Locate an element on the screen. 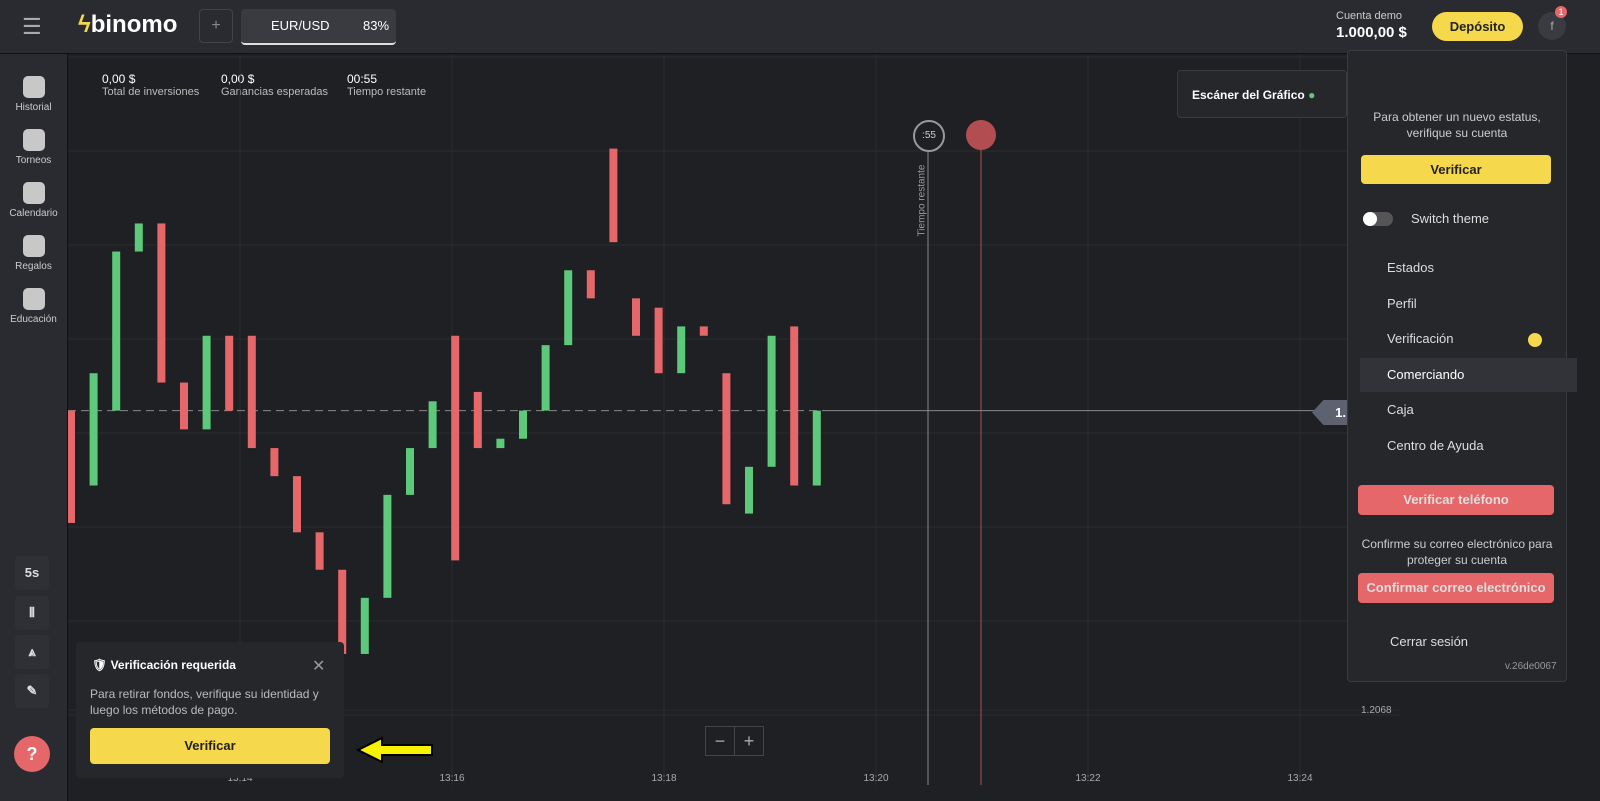  account-label: Cuenta demo is located at coordinates (1369, 16).